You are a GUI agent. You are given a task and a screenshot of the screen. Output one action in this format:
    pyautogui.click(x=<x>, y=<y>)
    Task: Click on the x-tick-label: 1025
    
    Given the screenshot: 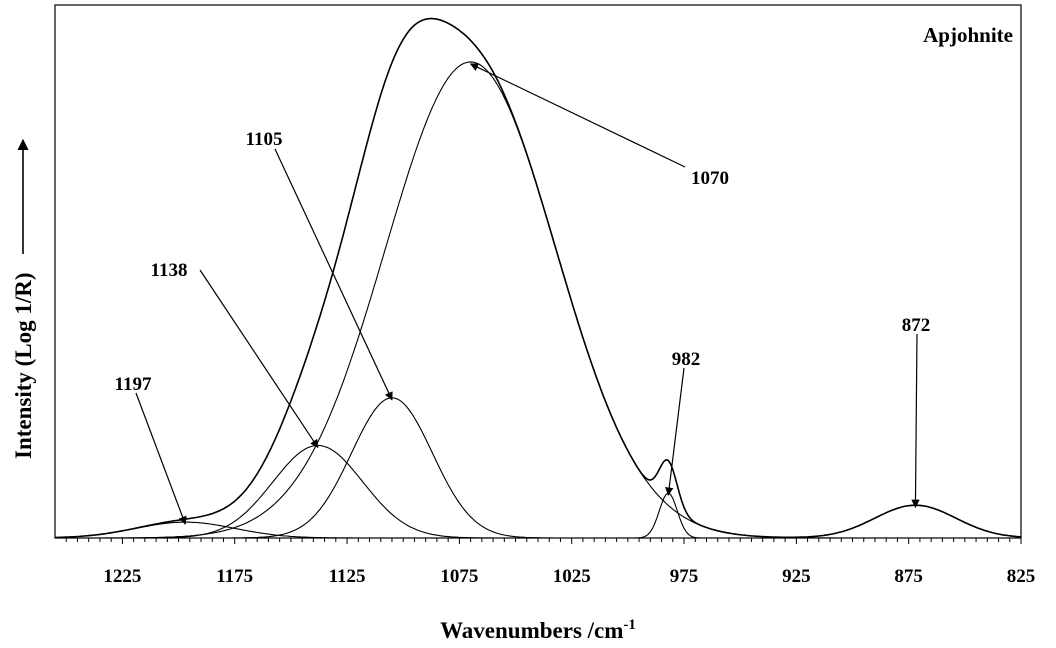 What is the action you would take?
    pyautogui.click(x=572, y=576)
    